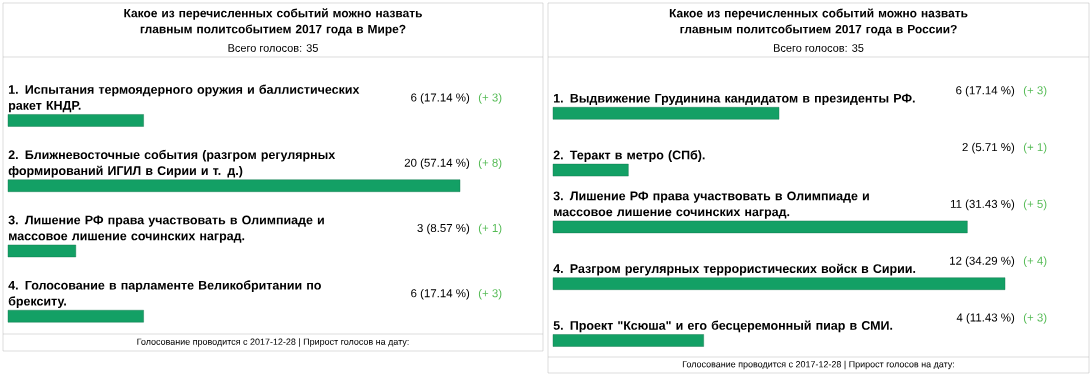 This screenshot has width=1092, height=379. I want to click on text: (+ 4), so click(1035, 262).